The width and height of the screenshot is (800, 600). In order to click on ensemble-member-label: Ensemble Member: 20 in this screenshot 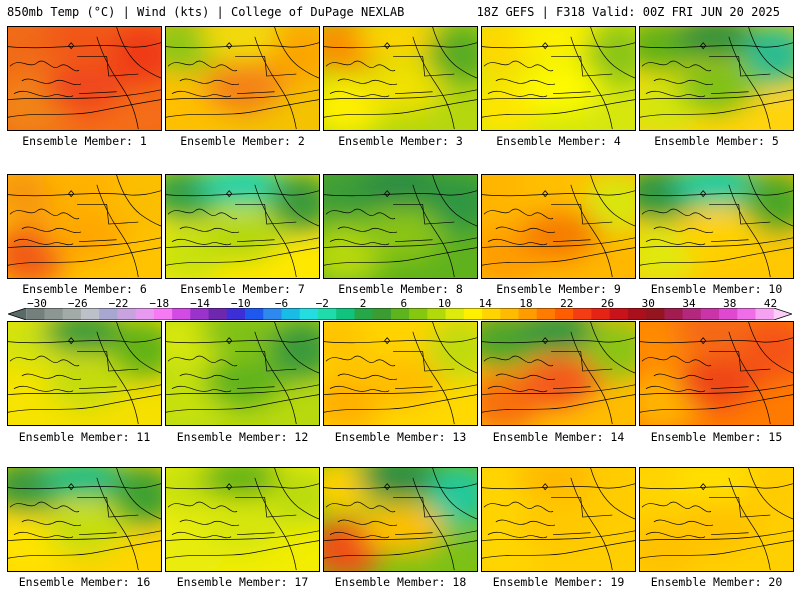, I will do `click(716, 582)`.